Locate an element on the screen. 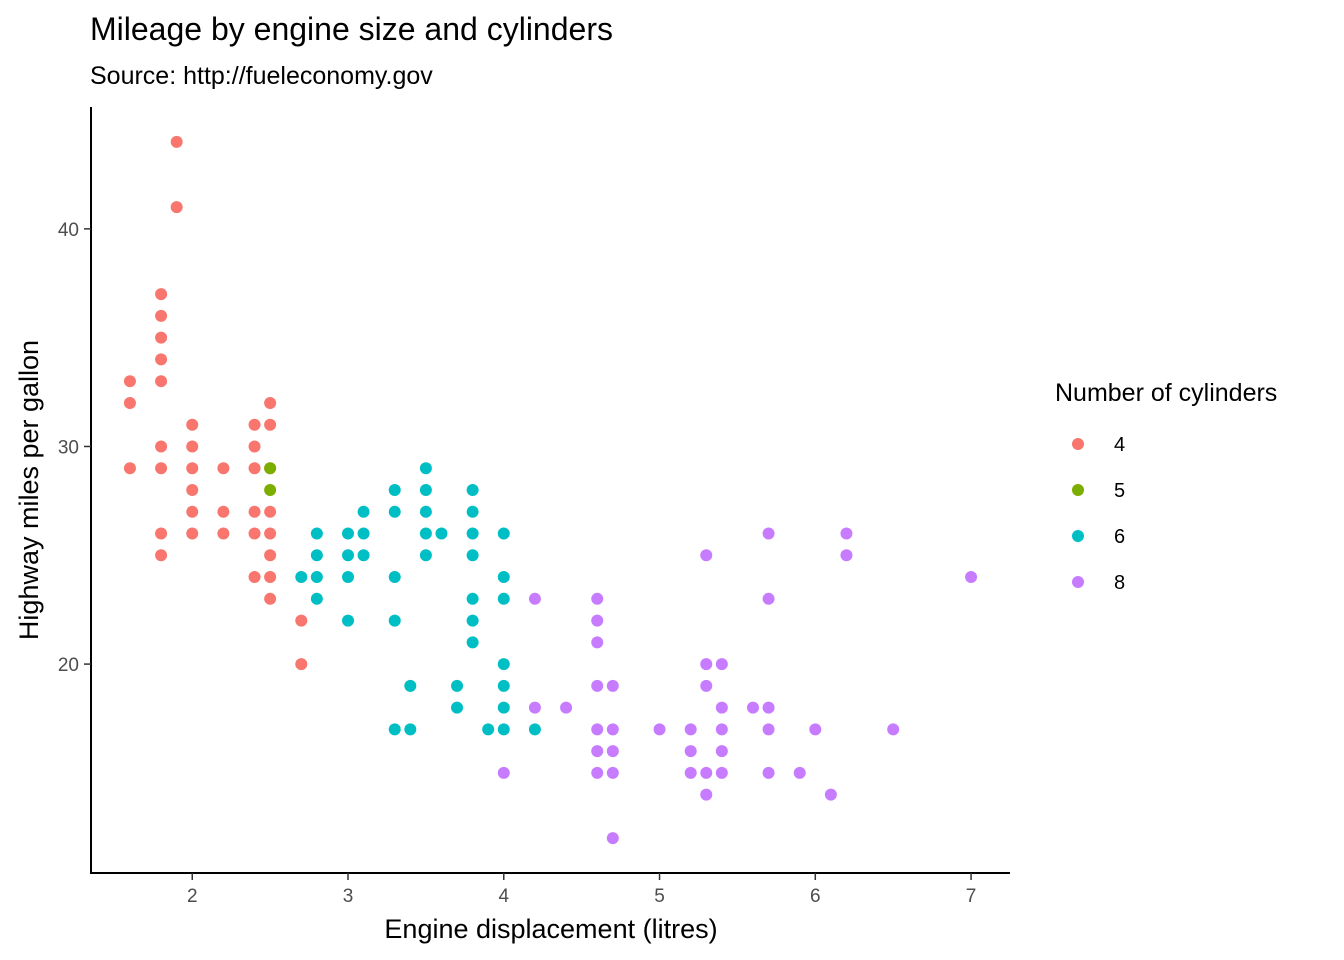 This screenshot has height=960, width=1344. x-tick-label: 6 is located at coordinates (815, 896).